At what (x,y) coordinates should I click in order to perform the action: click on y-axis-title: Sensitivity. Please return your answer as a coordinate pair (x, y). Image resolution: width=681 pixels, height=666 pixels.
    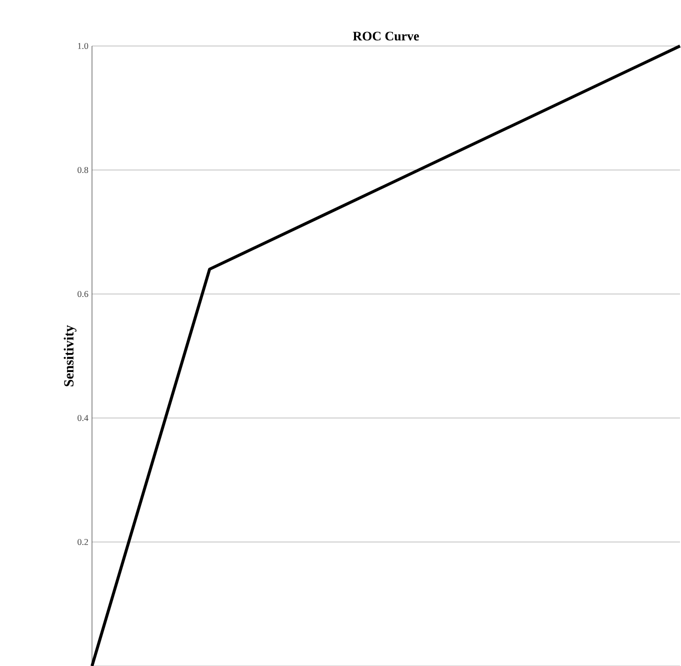
    Looking at the image, I should click on (70, 355).